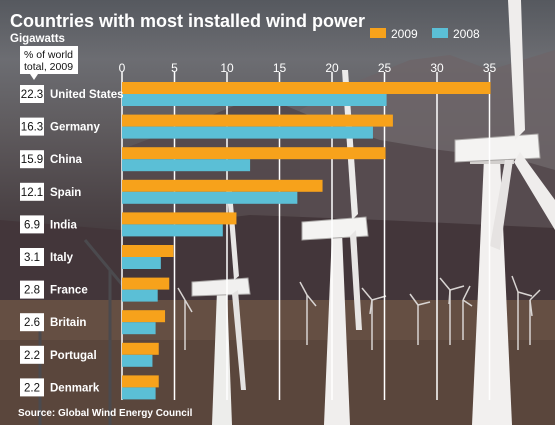 The height and width of the screenshot is (425, 555). Describe the element at coordinates (37, 39) in the screenshot. I see `chart-subtitle: Gigawatts` at that location.